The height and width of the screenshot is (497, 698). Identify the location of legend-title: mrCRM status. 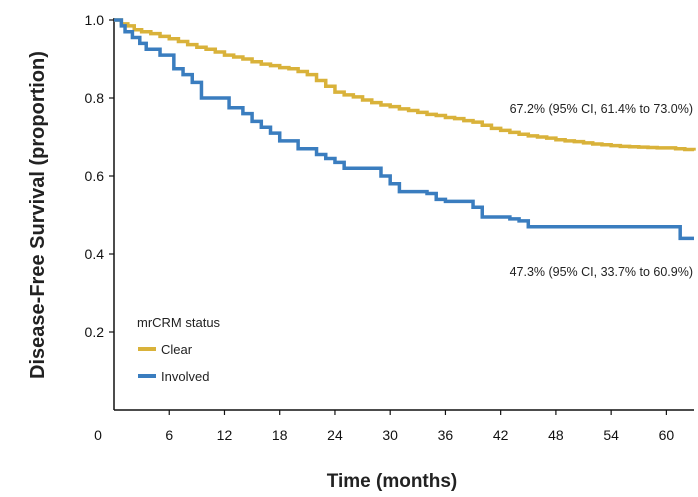
(179, 322).